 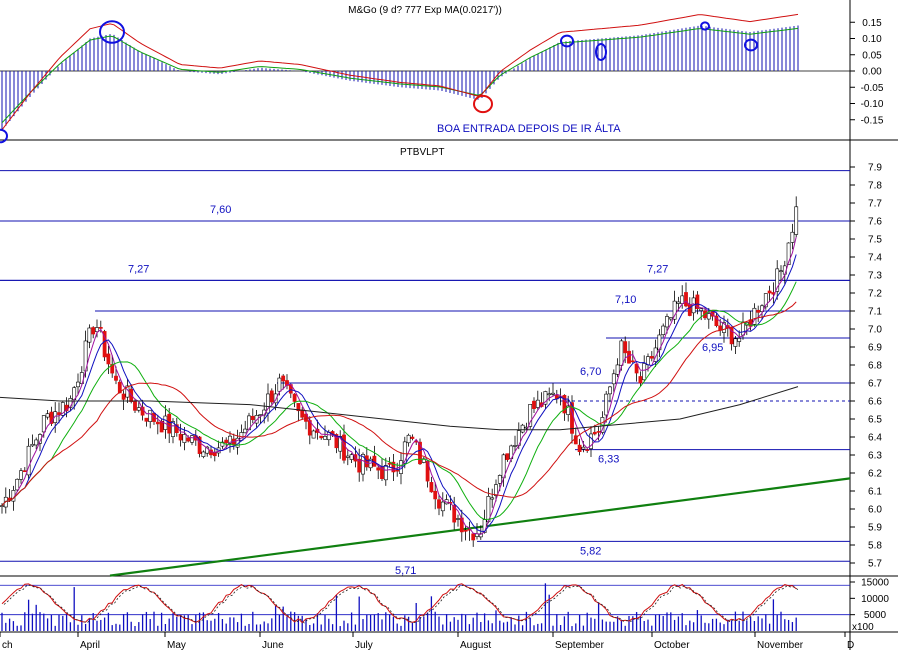 I want to click on level-label: 6,95, so click(x=712, y=348).